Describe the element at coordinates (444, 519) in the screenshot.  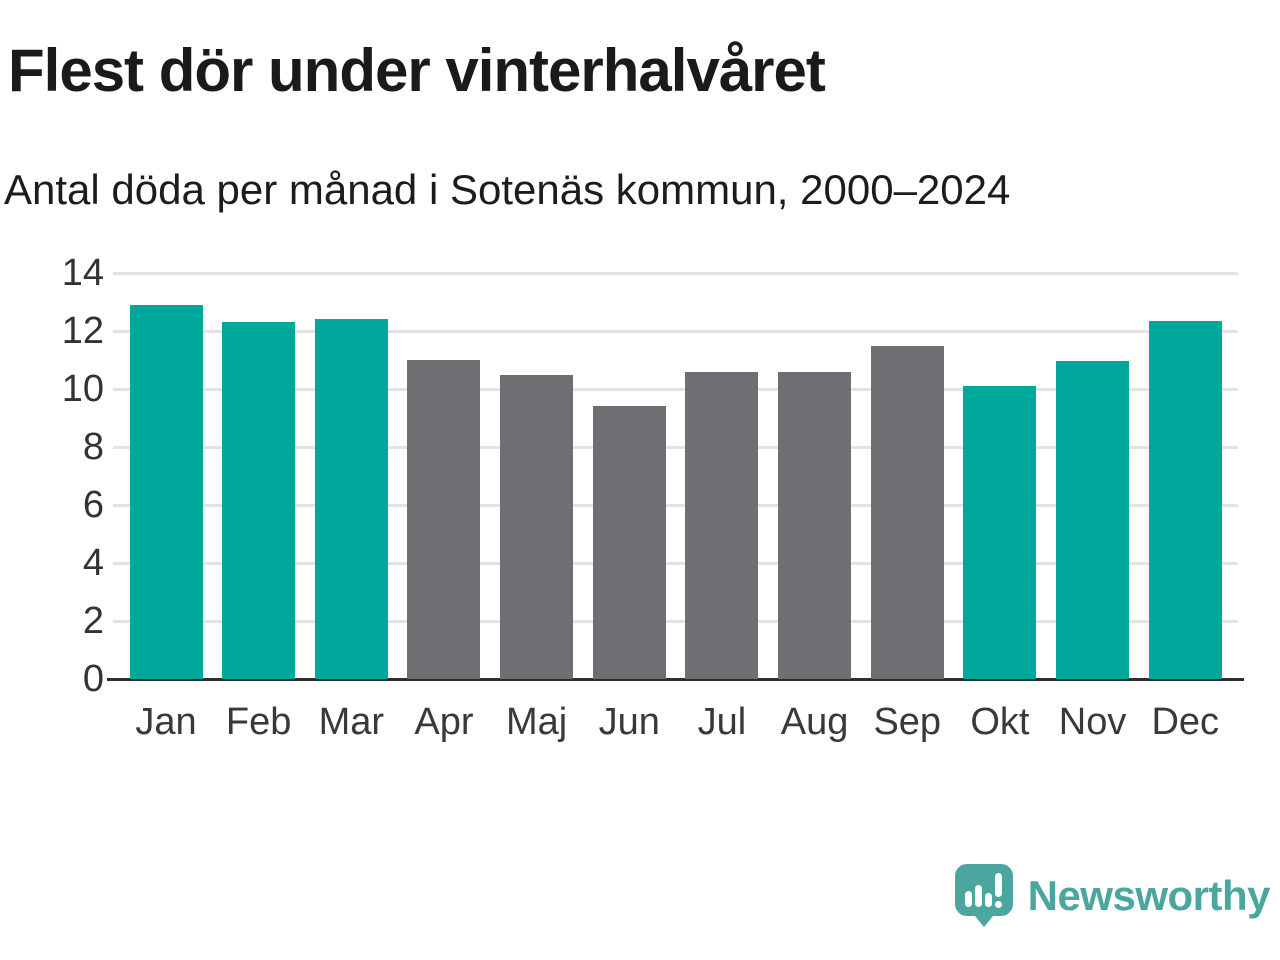
I see `bar-apr` at that location.